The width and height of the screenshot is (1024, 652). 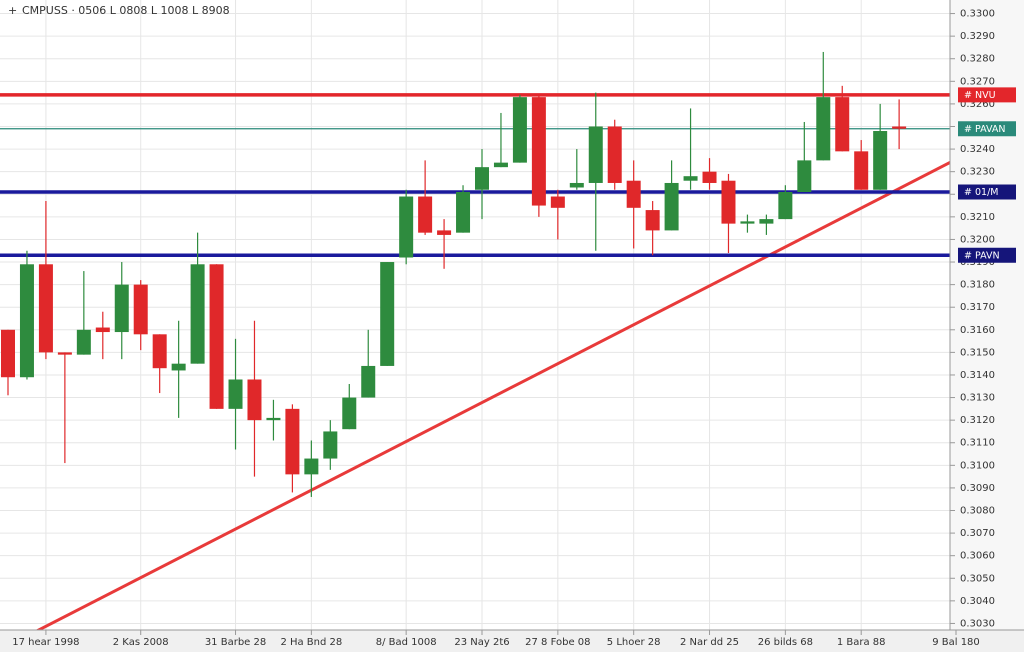 I want to click on x-tick-label: 2 Ha Bnd 28, so click(x=311, y=642).